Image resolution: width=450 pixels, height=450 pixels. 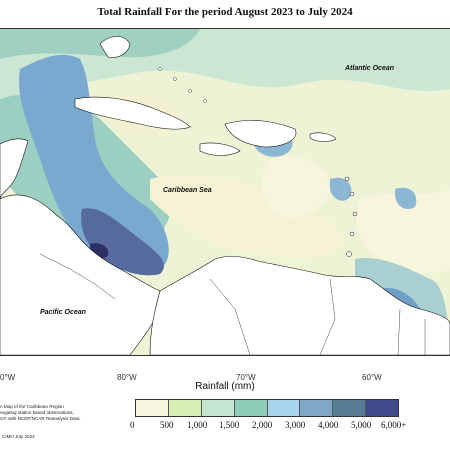 I want to click on legend-tick: 500, so click(x=167, y=425).